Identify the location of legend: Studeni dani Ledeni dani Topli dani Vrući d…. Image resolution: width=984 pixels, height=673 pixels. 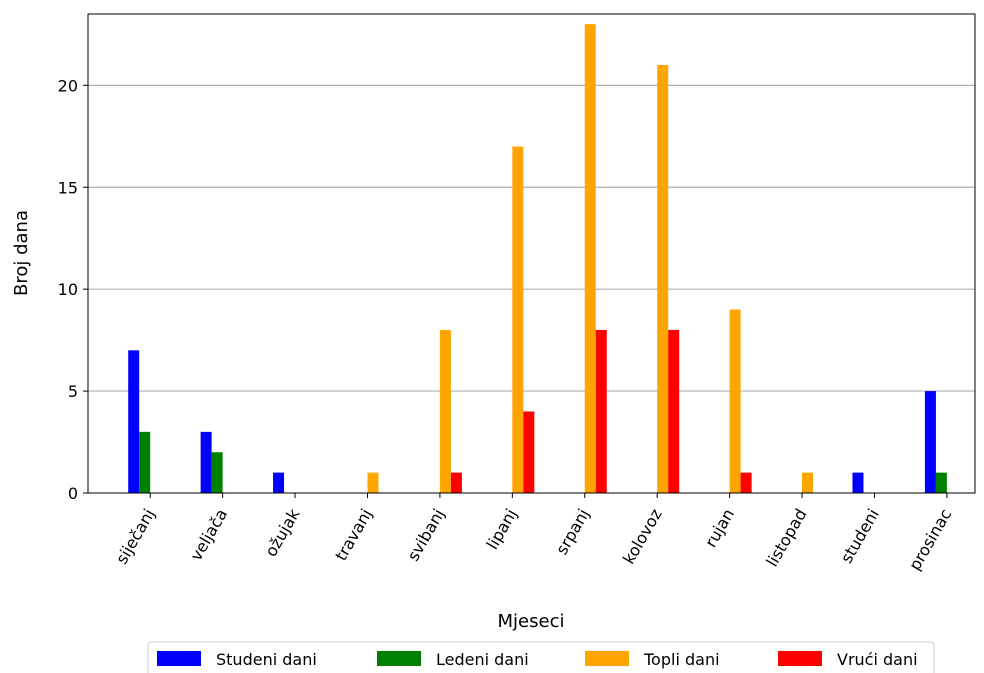
(541, 657).